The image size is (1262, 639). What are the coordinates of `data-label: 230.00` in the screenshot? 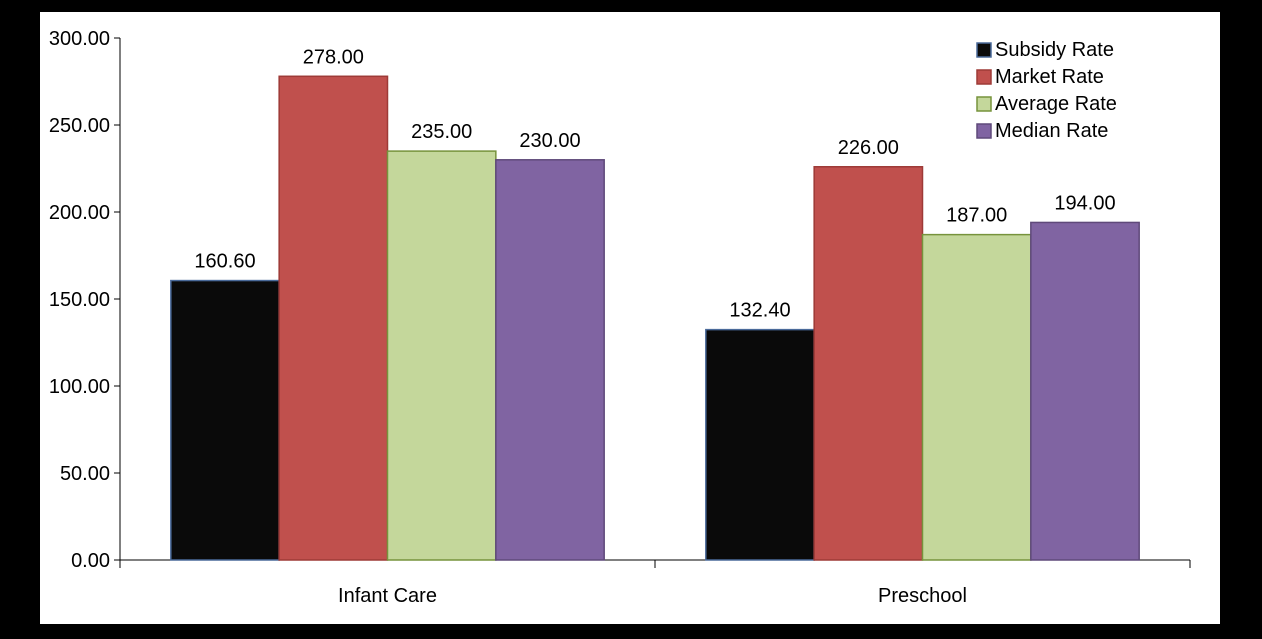 It's located at (549, 141).